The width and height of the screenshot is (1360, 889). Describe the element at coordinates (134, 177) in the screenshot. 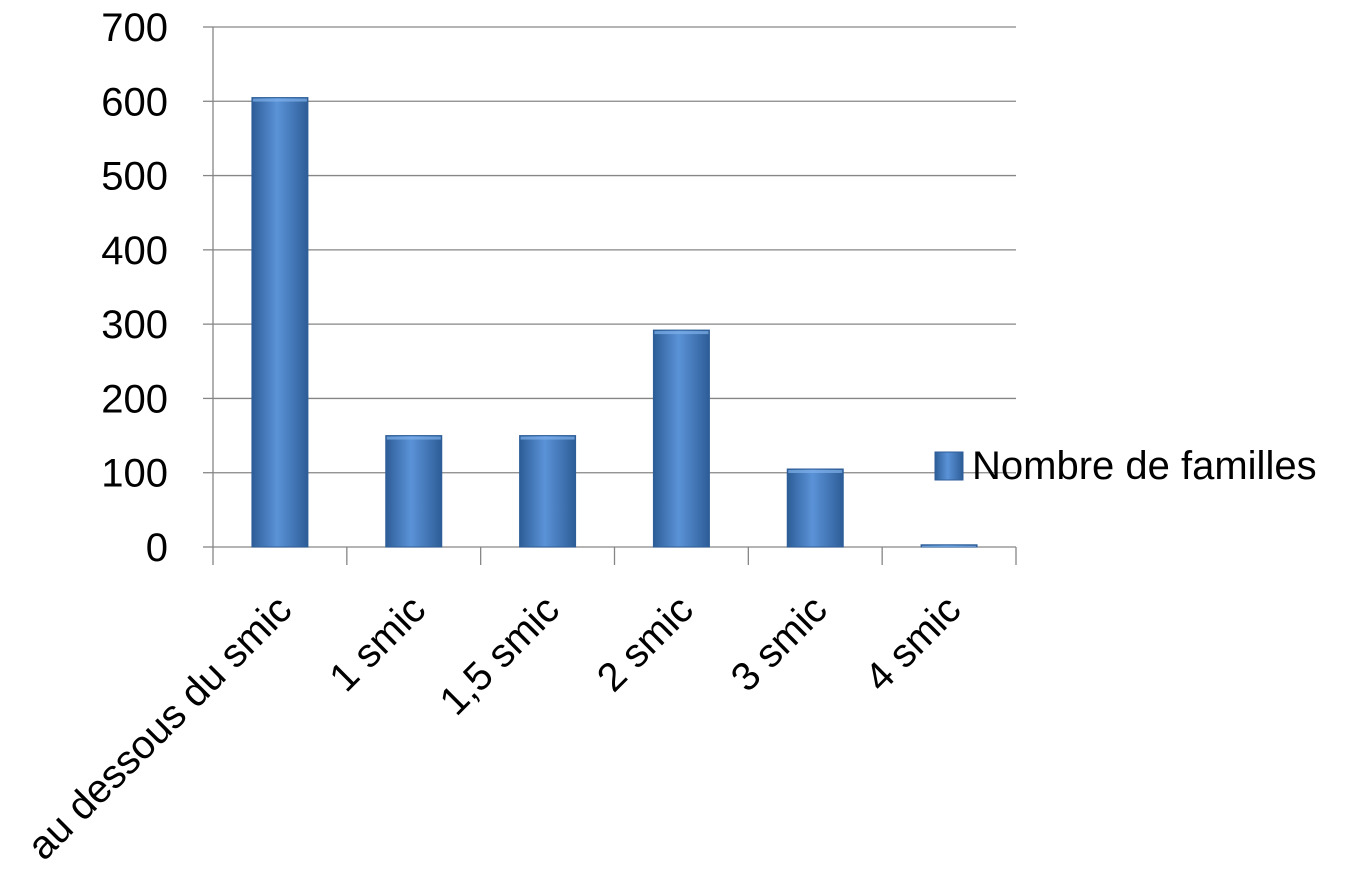

I see `y-tick-label: 500` at that location.